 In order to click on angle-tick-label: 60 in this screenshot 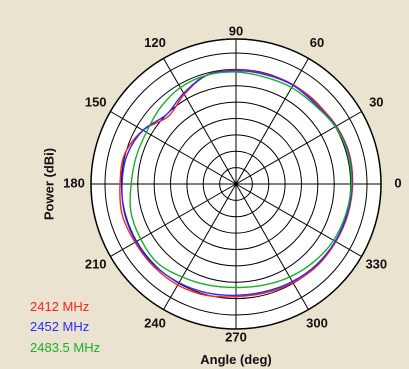, I will do `click(317, 42)`.